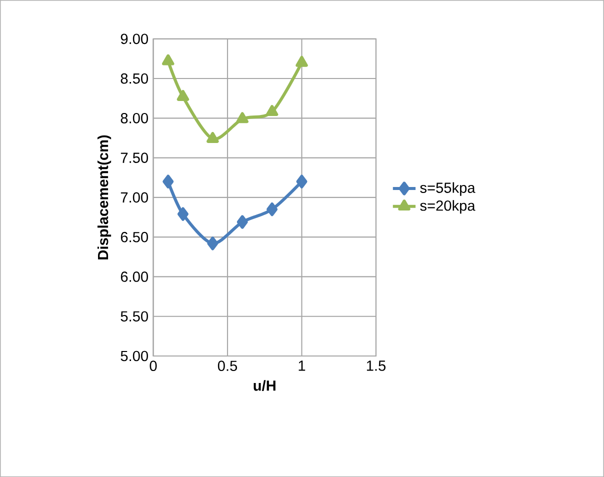  Describe the element at coordinates (228, 365) in the screenshot. I see `x-tick-label: 0.5` at that location.